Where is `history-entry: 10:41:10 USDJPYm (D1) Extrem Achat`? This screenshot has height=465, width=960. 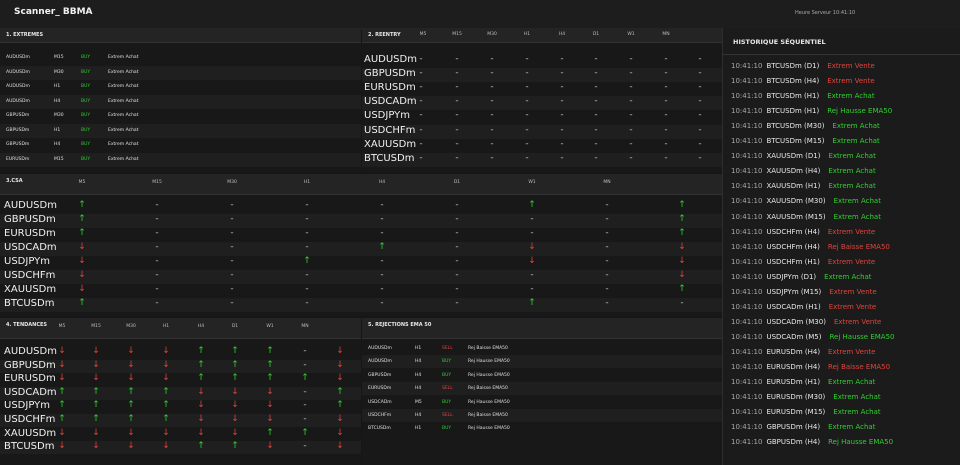 history-entry: 10:41:10 USDJPYm (D1) Extrem Achat is located at coordinates (801, 277).